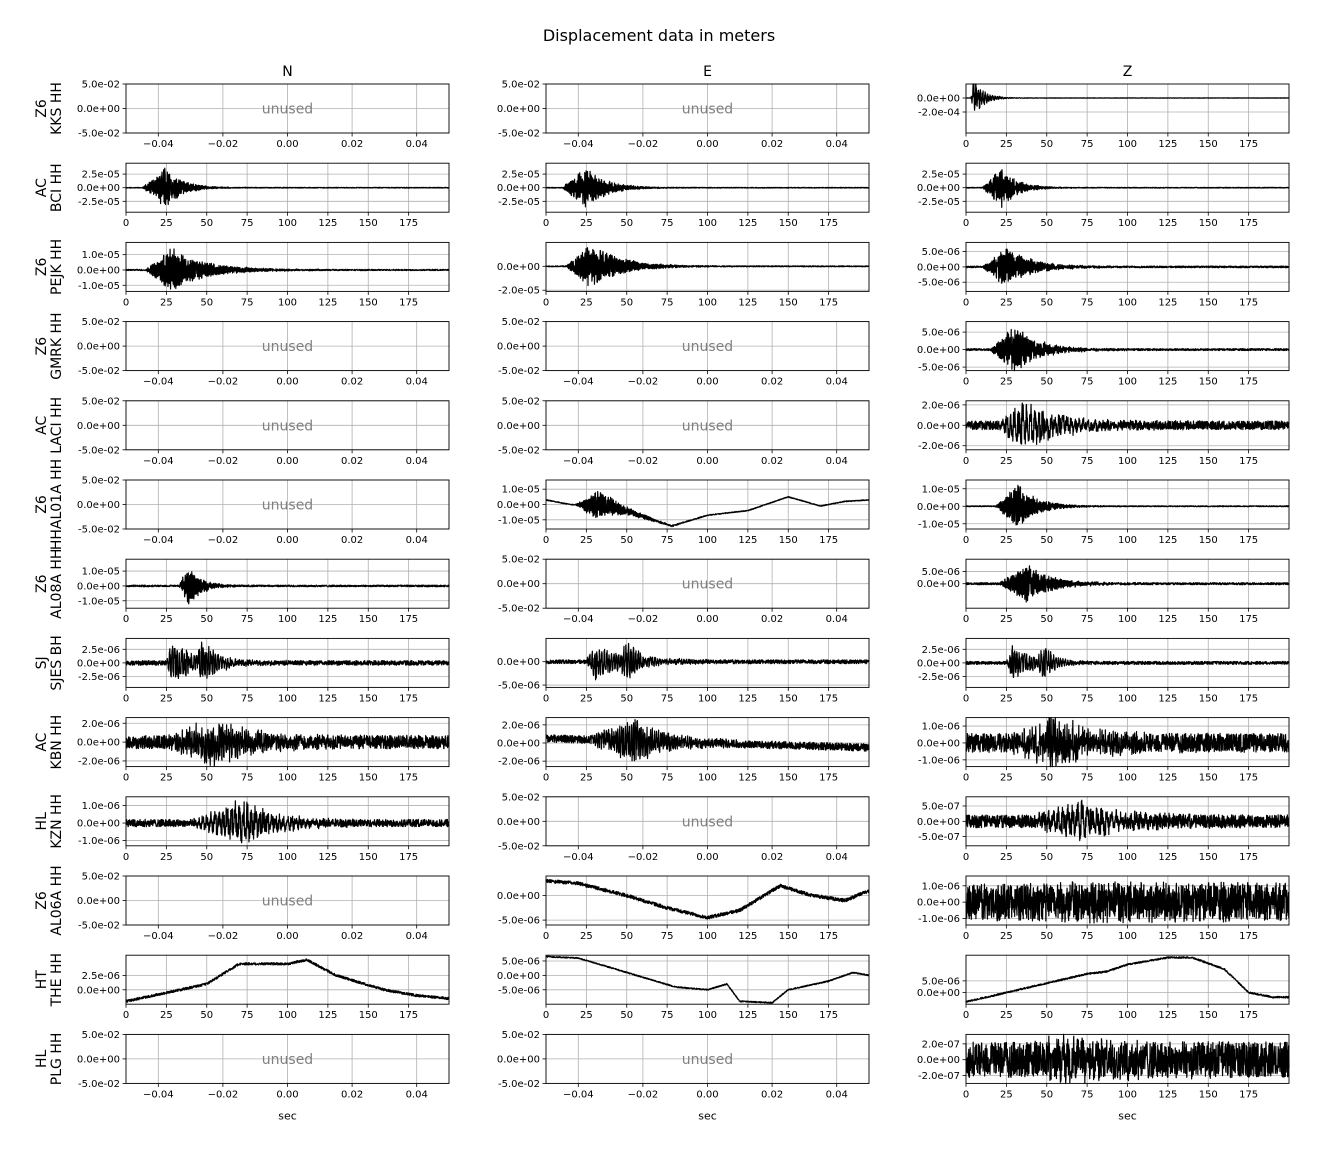 The height and width of the screenshot is (1157, 1318). I want to click on panel-the-e-xtick-label: 150, so click(788, 1015).